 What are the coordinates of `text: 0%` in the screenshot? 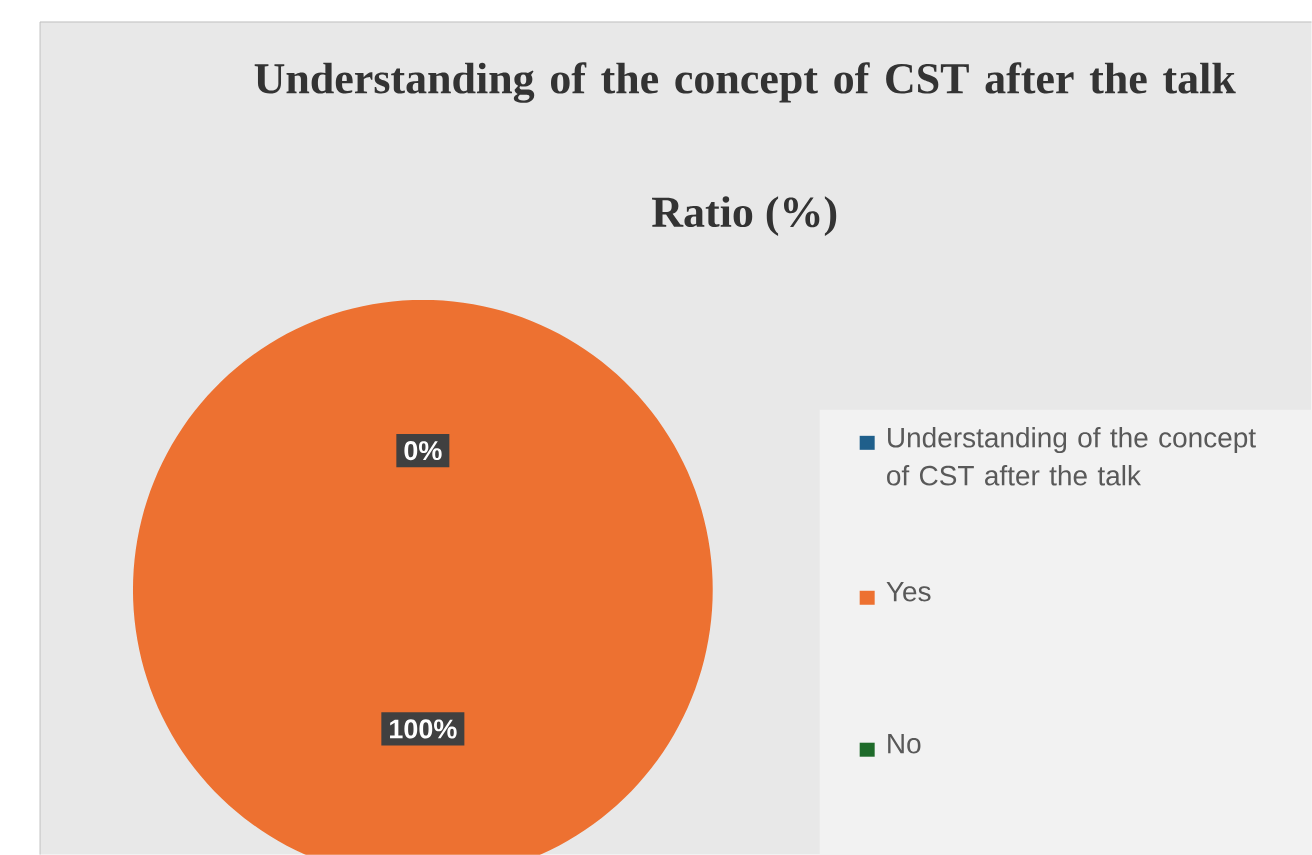 It's located at (423, 450).